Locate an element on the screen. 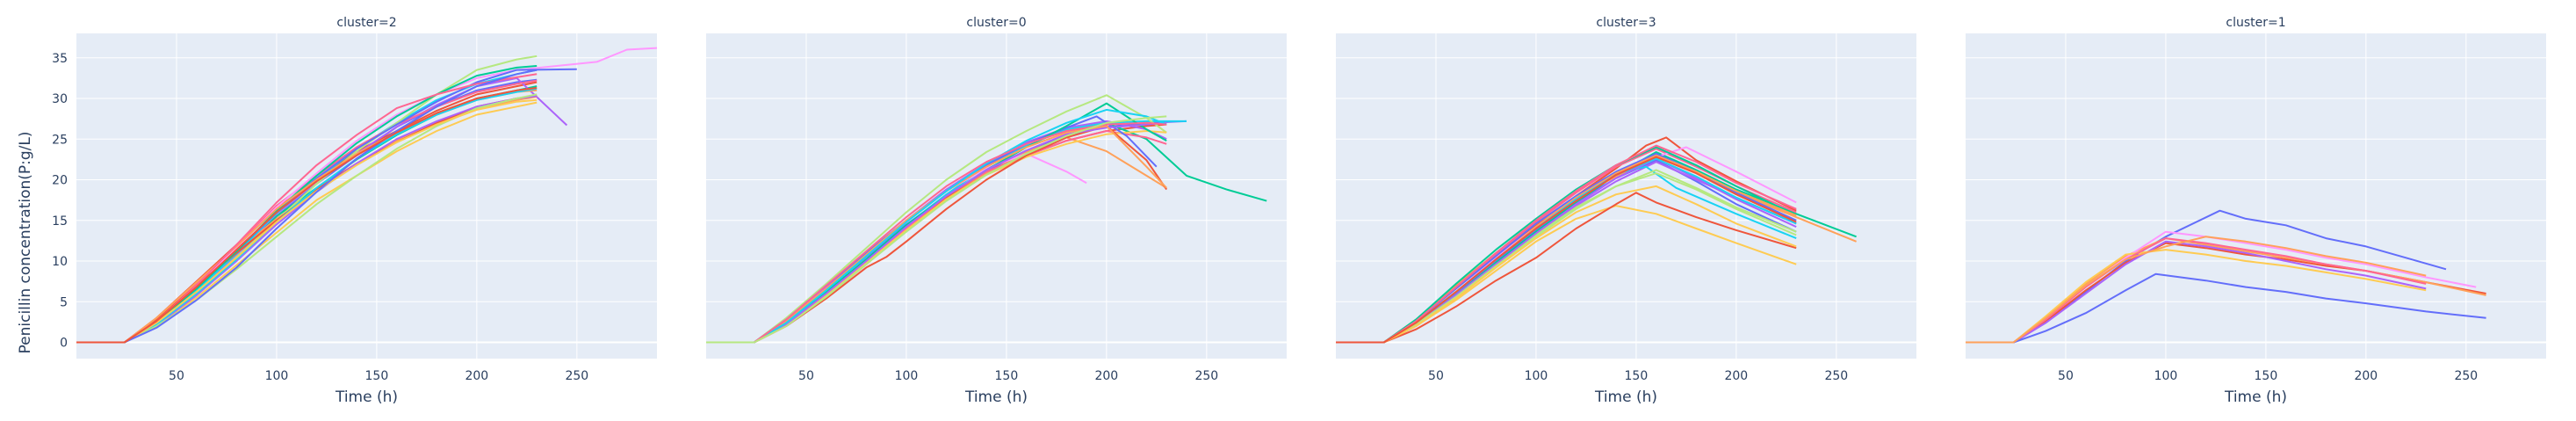  panel-title: cluster=0 is located at coordinates (996, 23).